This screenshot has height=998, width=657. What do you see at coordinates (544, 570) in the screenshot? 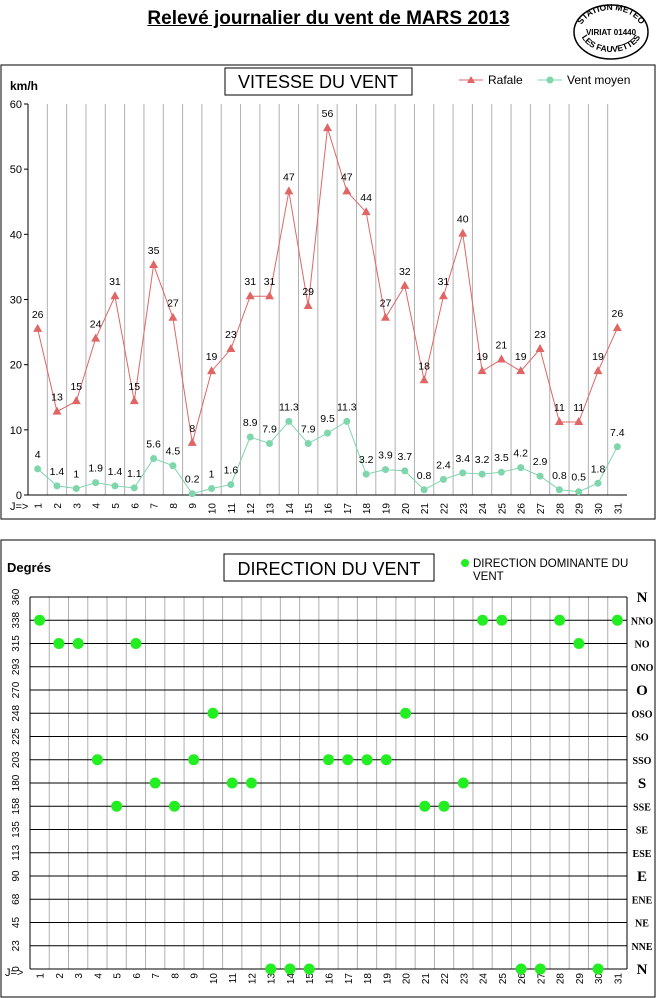
I see `direction-legend: DIRECTION DOMINANTE DU VENT` at bounding box center [544, 570].